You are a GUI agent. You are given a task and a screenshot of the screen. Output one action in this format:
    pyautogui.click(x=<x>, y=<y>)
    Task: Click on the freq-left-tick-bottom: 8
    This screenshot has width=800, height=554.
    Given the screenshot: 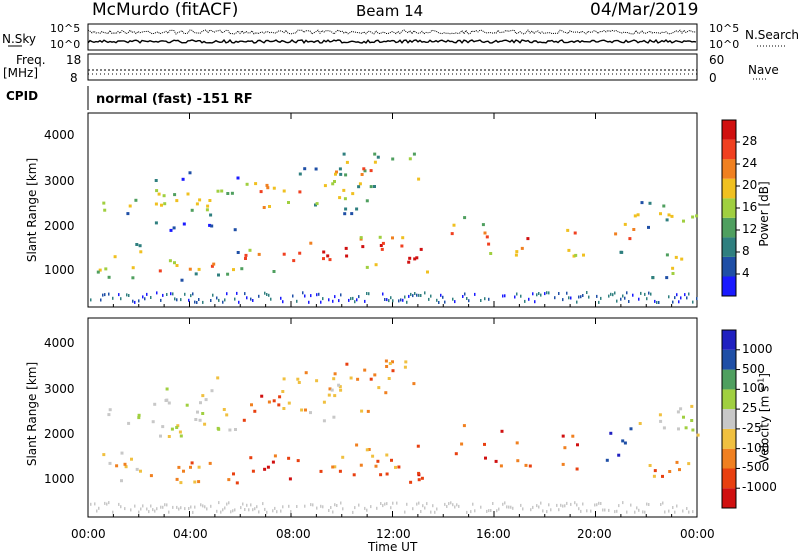 What is the action you would take?
    pyautogui.click(x=74, y=78)
    